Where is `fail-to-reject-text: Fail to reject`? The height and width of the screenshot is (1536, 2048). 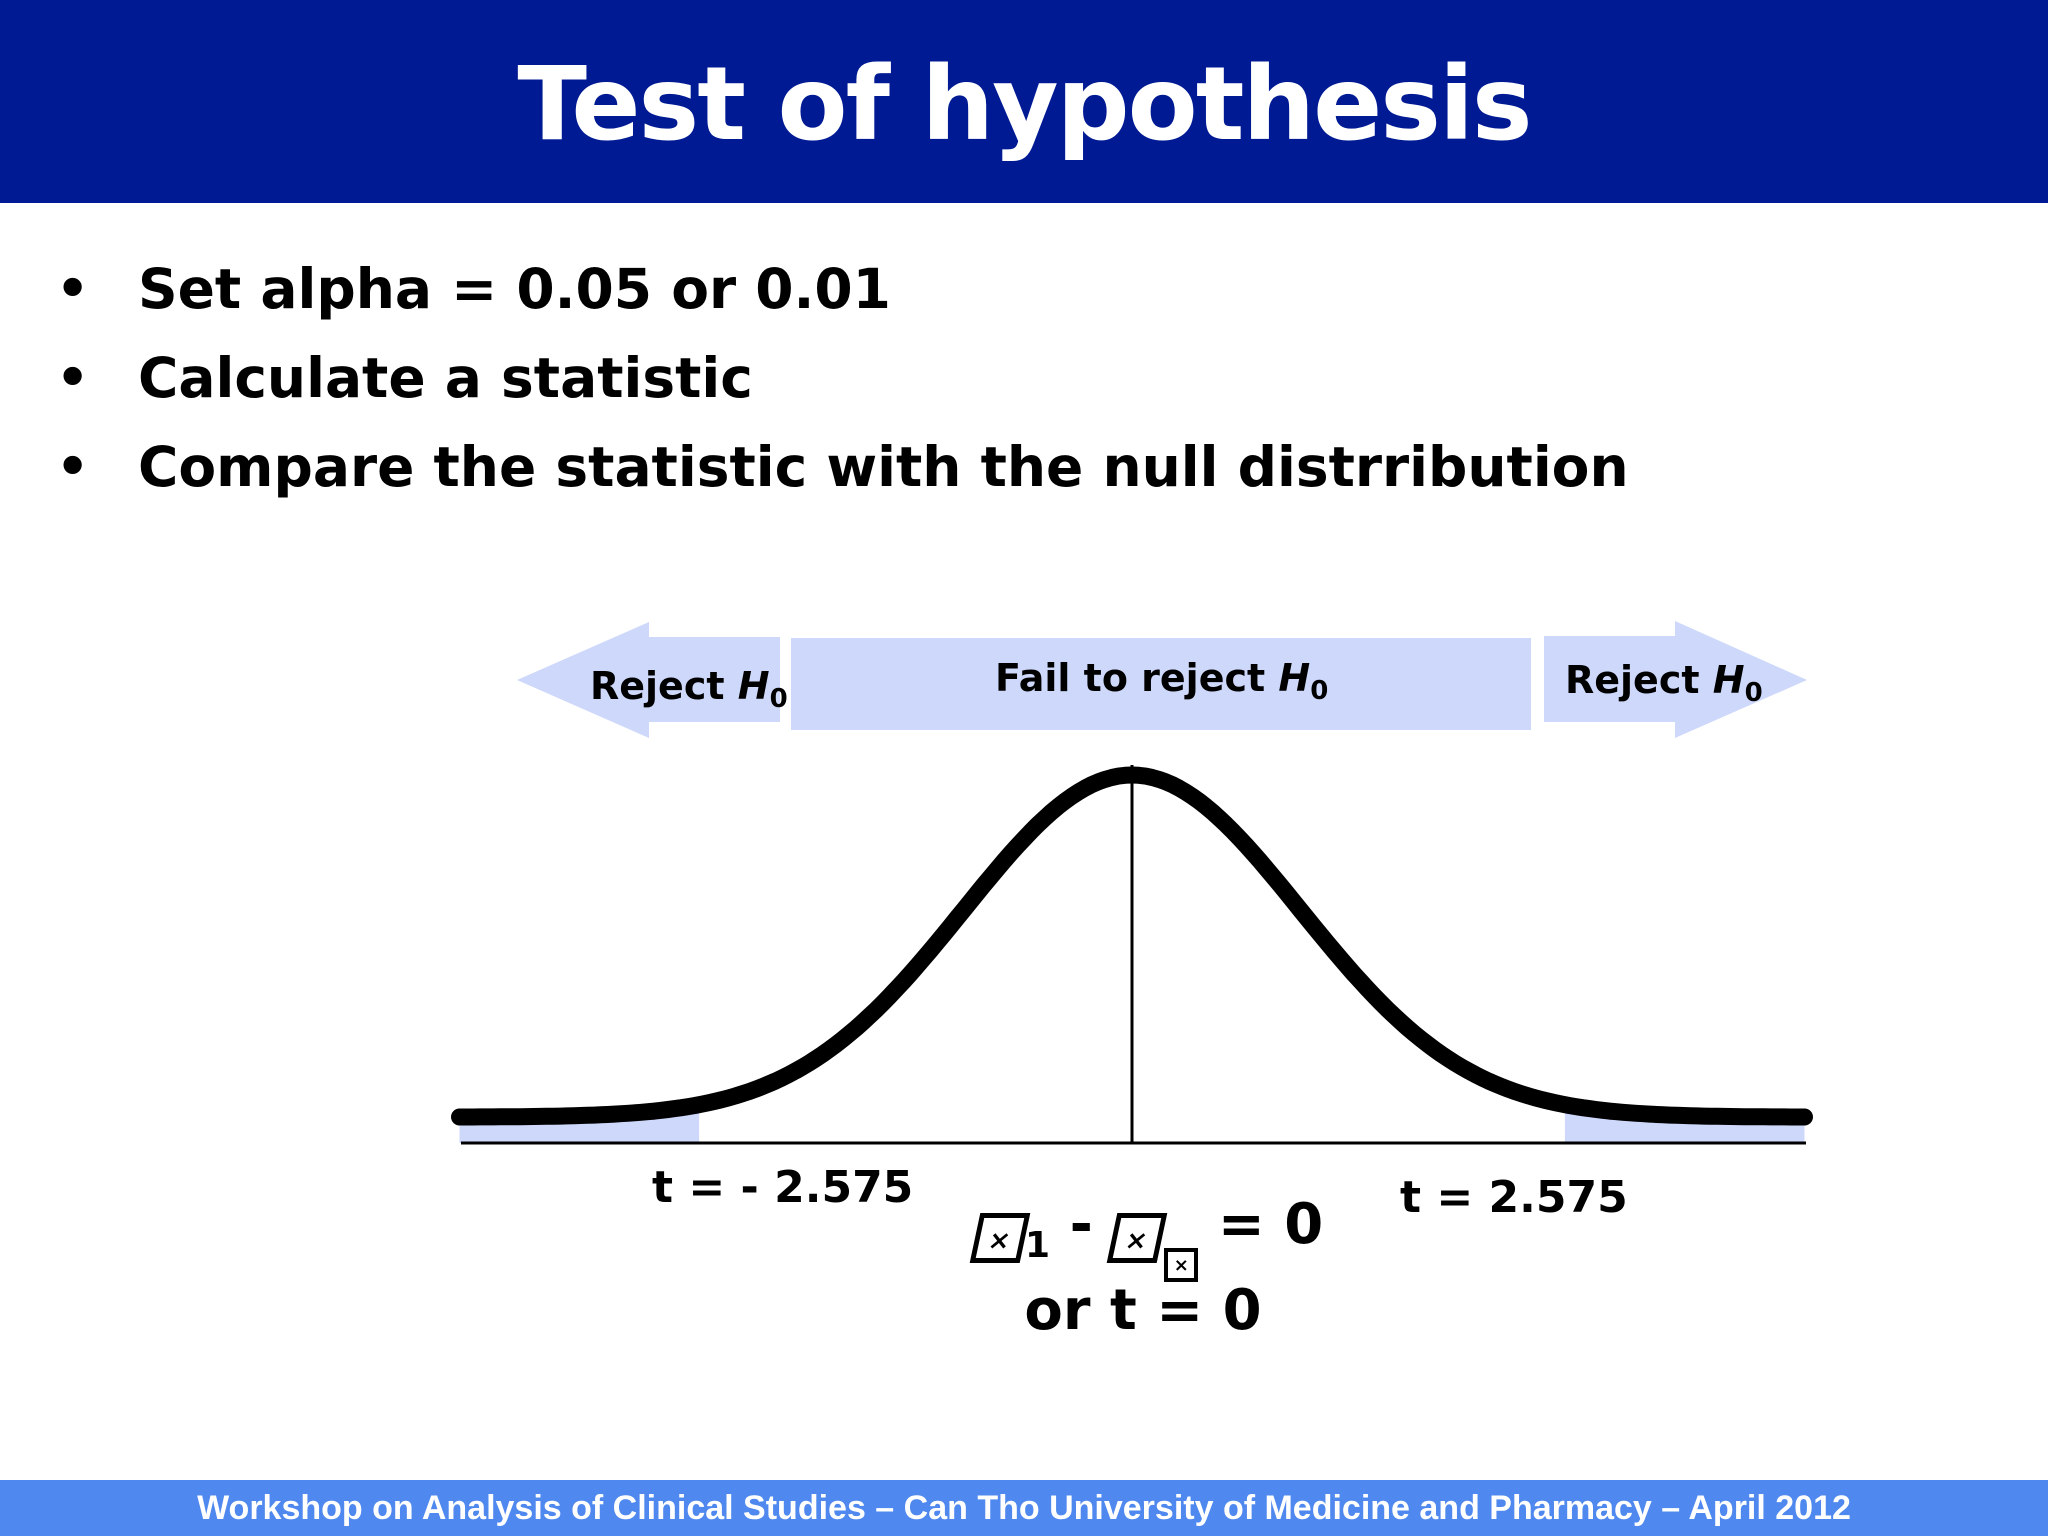 fail-to-reject-text: Fail to reject is located at coordinates (1130, 678).